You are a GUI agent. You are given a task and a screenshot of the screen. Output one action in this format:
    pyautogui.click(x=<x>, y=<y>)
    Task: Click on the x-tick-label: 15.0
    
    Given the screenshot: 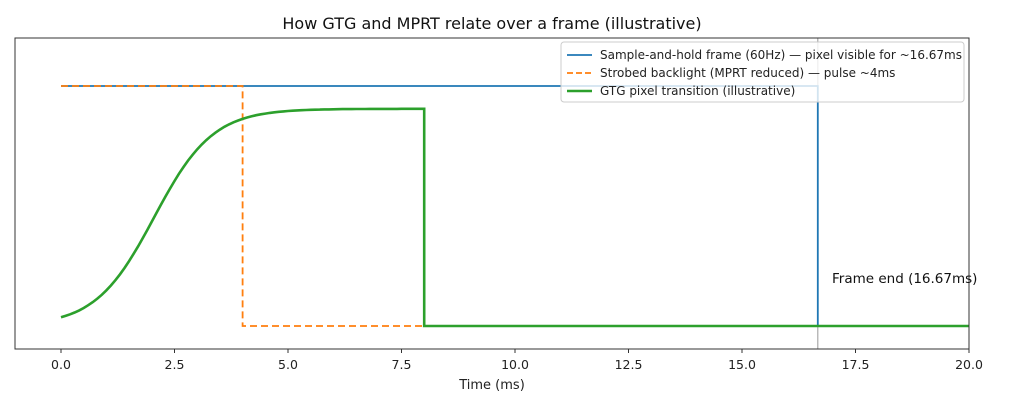 What is the action you would take?
    pyautogui.click(x=742, y=364)
    